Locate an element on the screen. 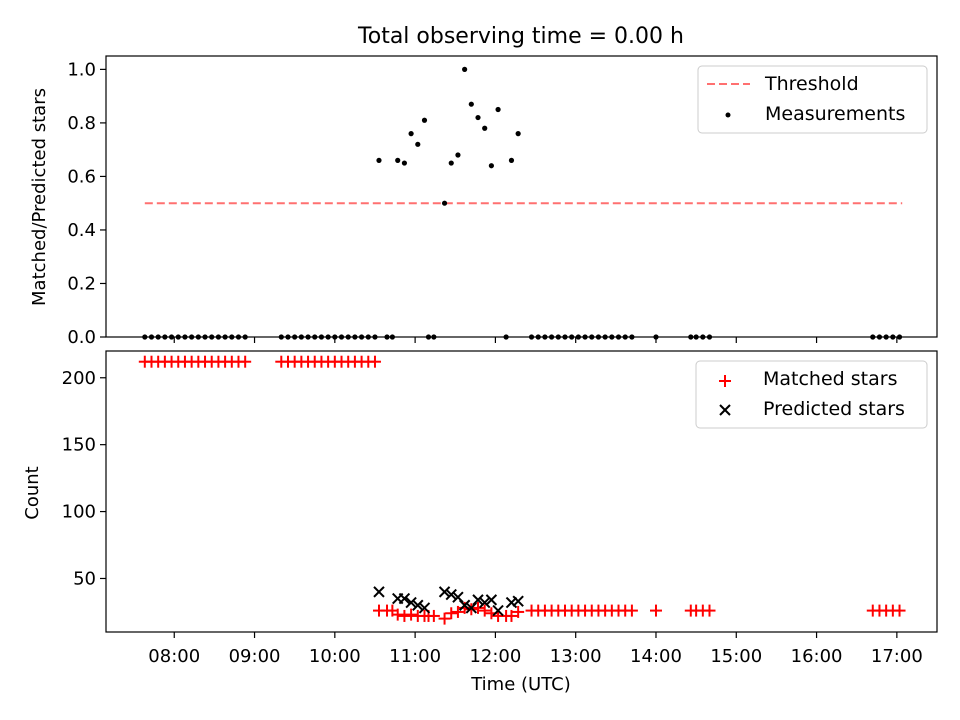 The height and width of the screenshot is (720, 960). count-y-axis-label: Count is located at coordinates (32, 492).